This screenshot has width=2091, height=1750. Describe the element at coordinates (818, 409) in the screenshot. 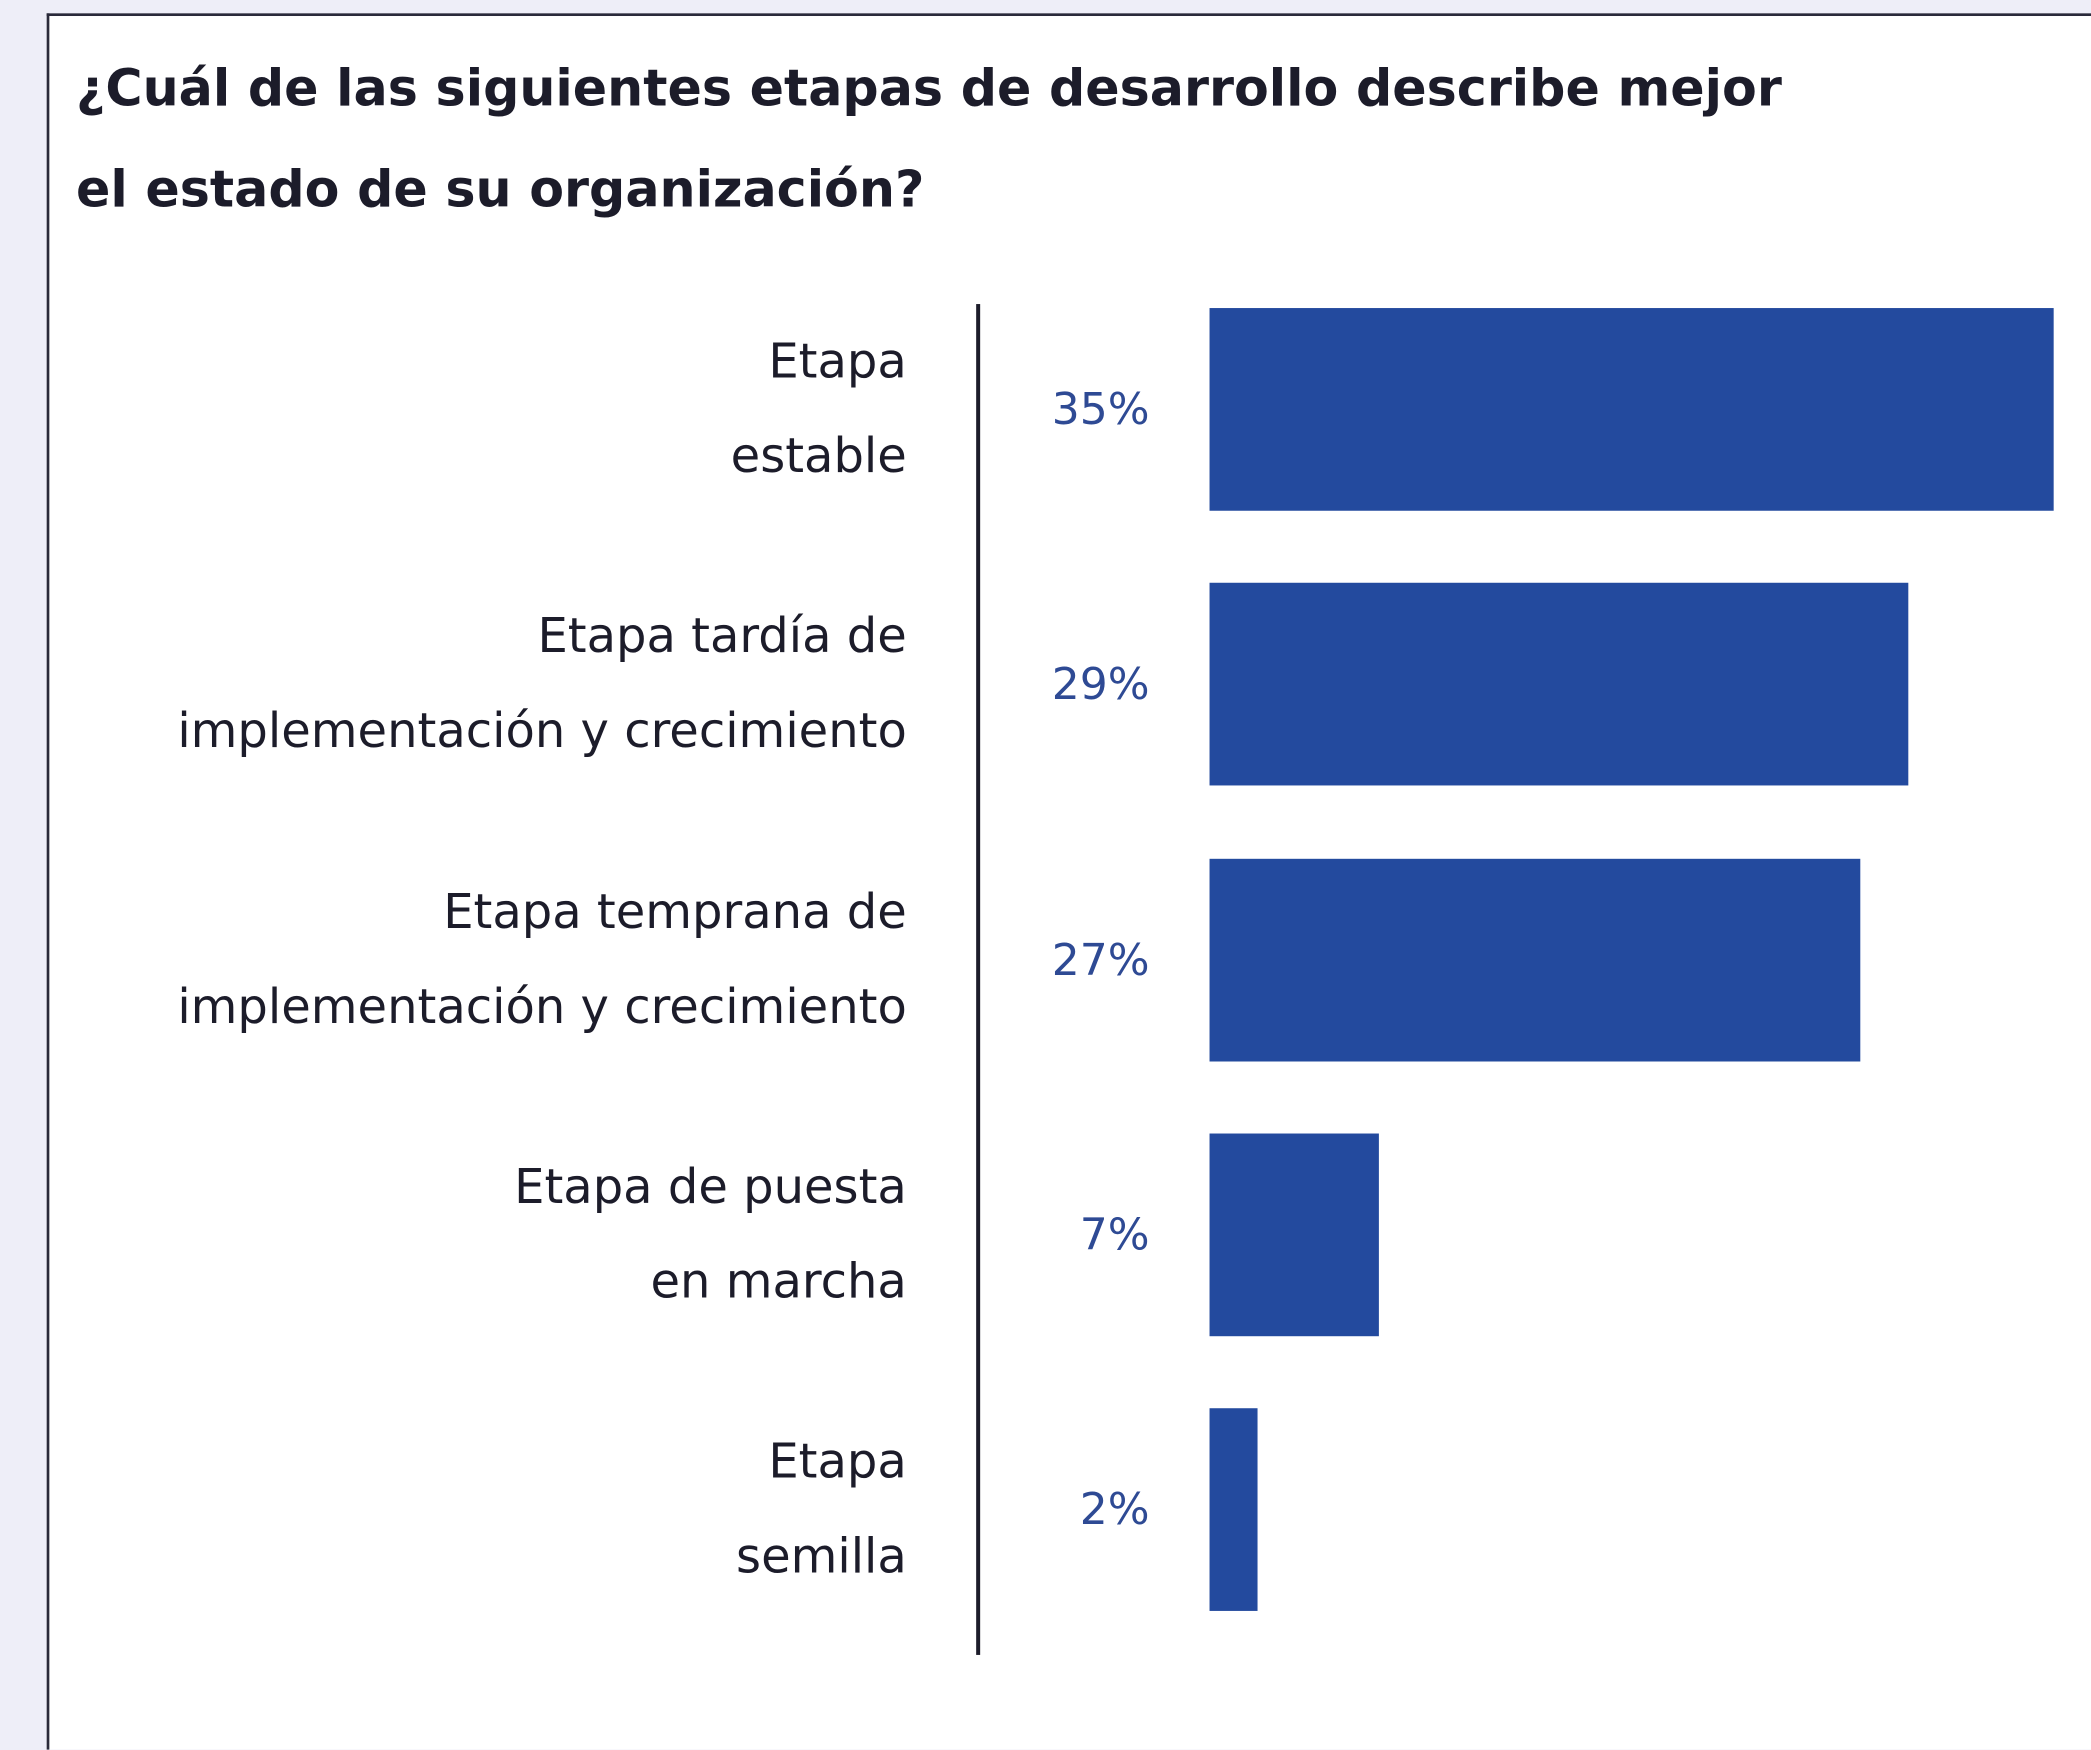

I see `category-label: Etapa estable` at that location.